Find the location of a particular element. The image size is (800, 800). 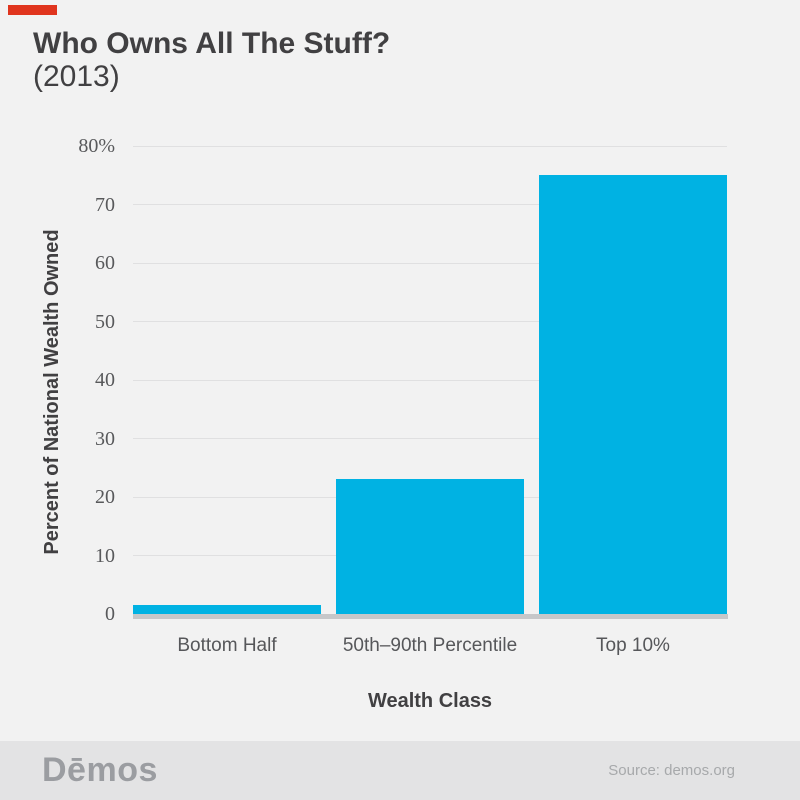

bar-top-10- is located at coordinates (633, 394).